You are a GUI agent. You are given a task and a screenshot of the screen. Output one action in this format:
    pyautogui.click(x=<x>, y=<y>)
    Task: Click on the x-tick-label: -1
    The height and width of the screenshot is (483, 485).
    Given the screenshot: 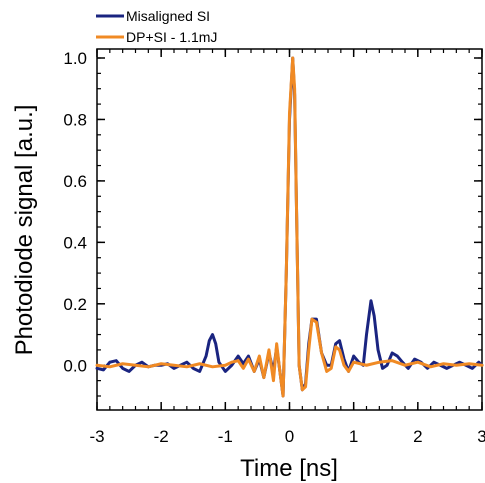 What is the action you would take?
    pyautogui.click(x=225, y=436)
    